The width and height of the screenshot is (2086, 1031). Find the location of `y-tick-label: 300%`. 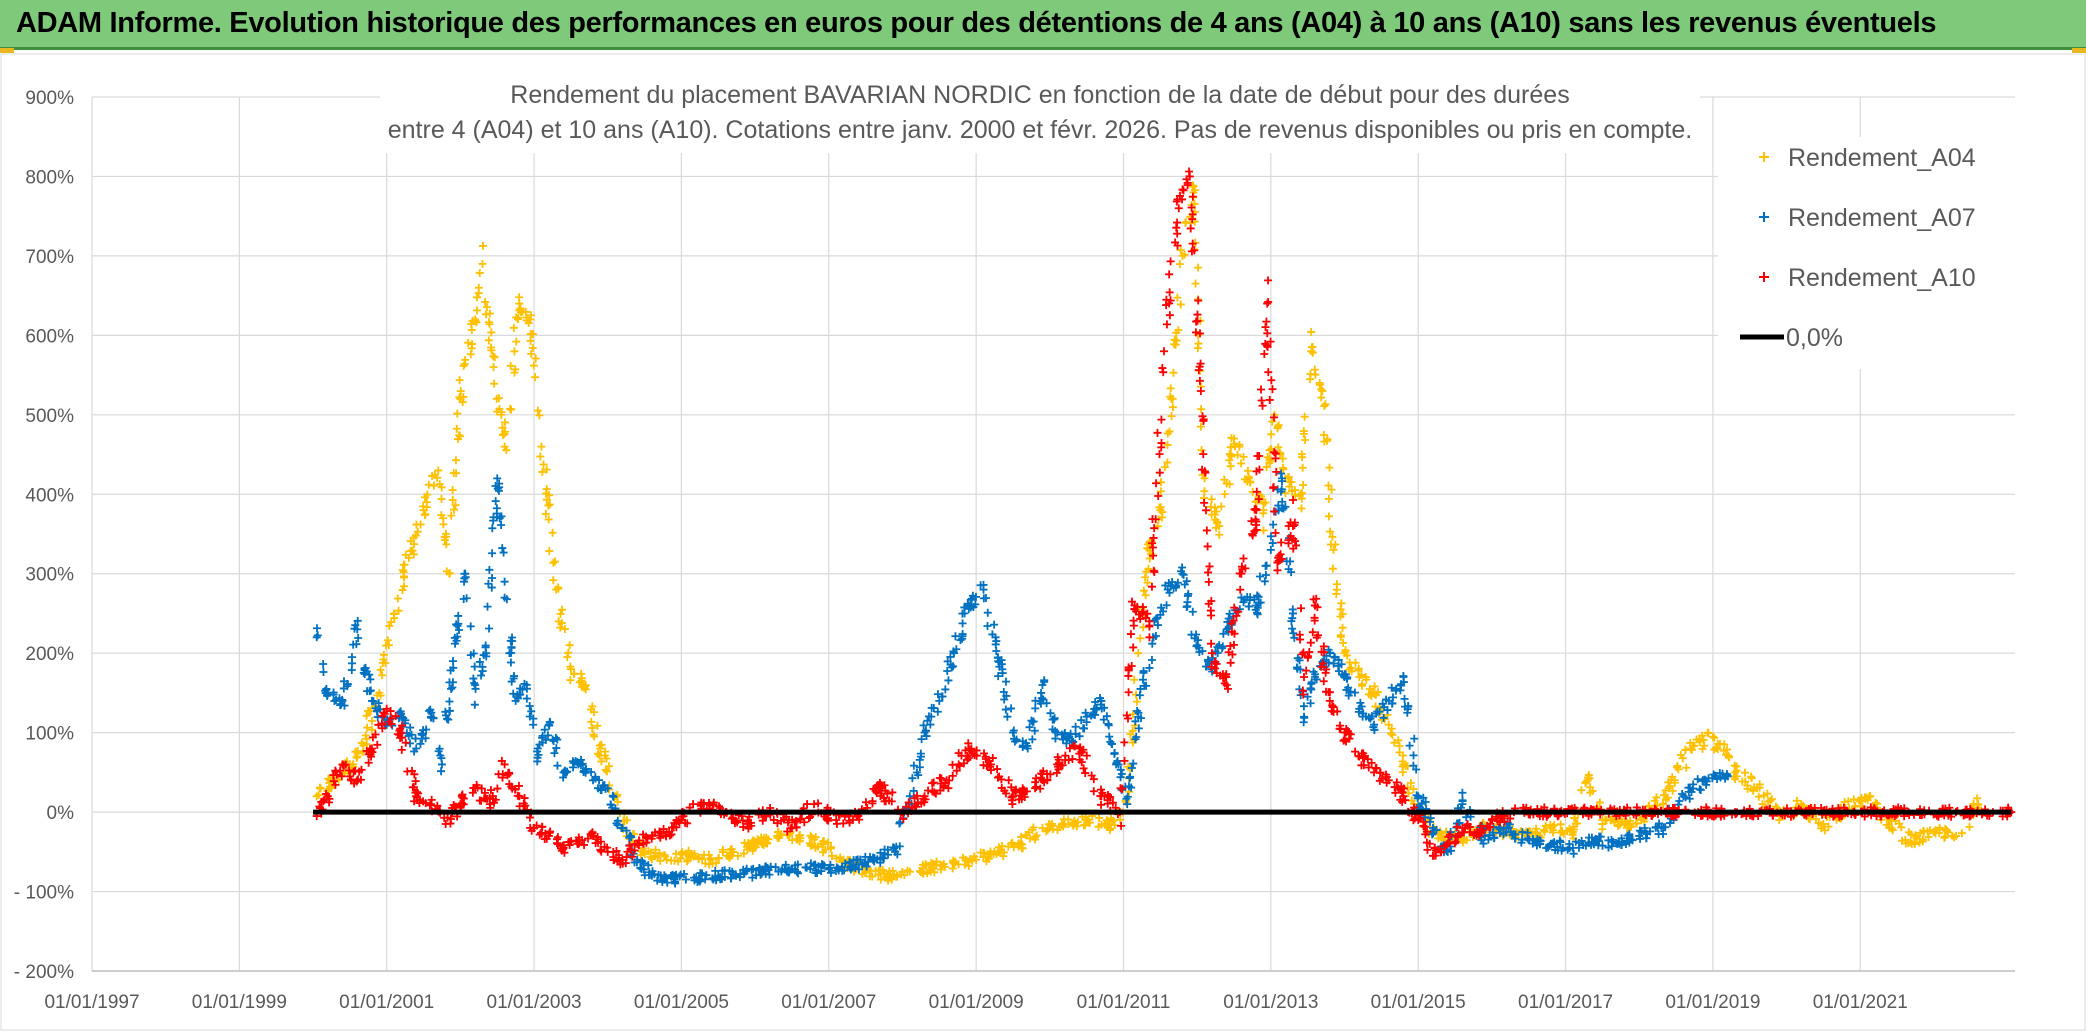

y-tick-label: 300% is located at coordinates (49, 575).